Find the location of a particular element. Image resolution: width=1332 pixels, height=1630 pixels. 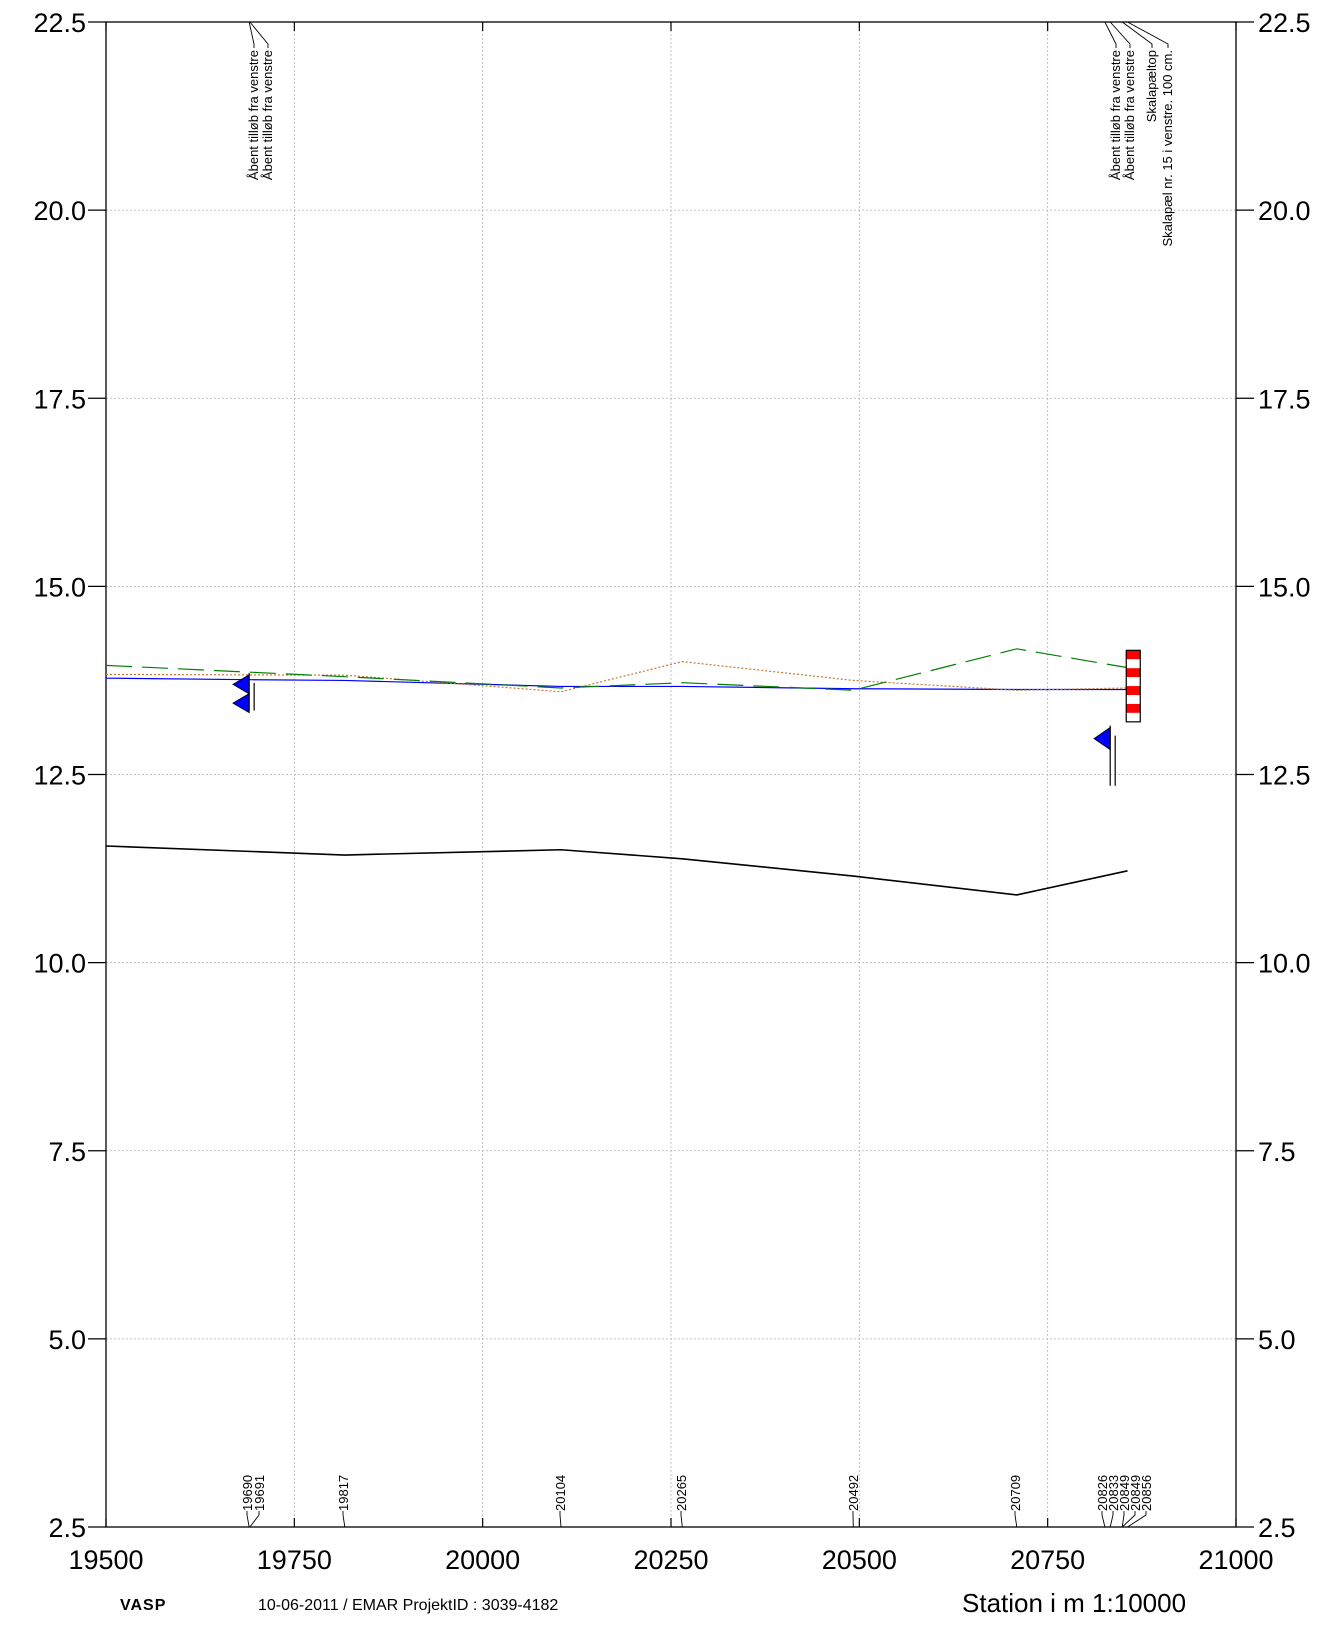

y-tick-label-left: 17.5 is located at coordinates (59, 399).